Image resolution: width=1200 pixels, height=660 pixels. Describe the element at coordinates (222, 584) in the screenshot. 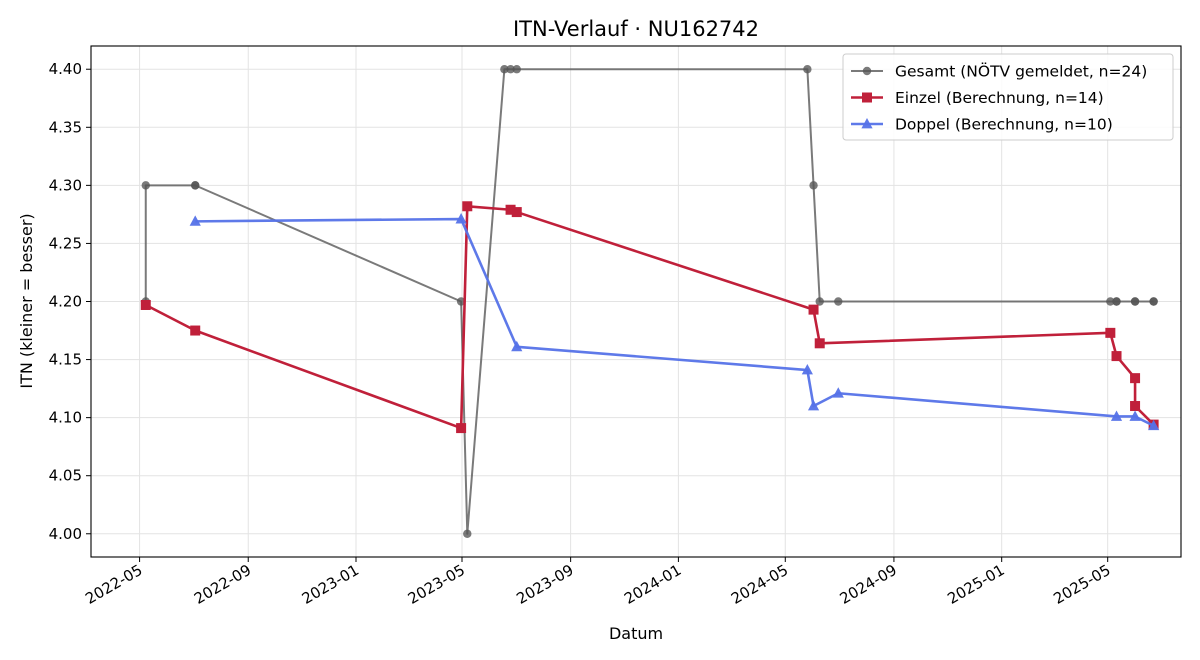

I see `x-tick-label: 2022-09` at that location.